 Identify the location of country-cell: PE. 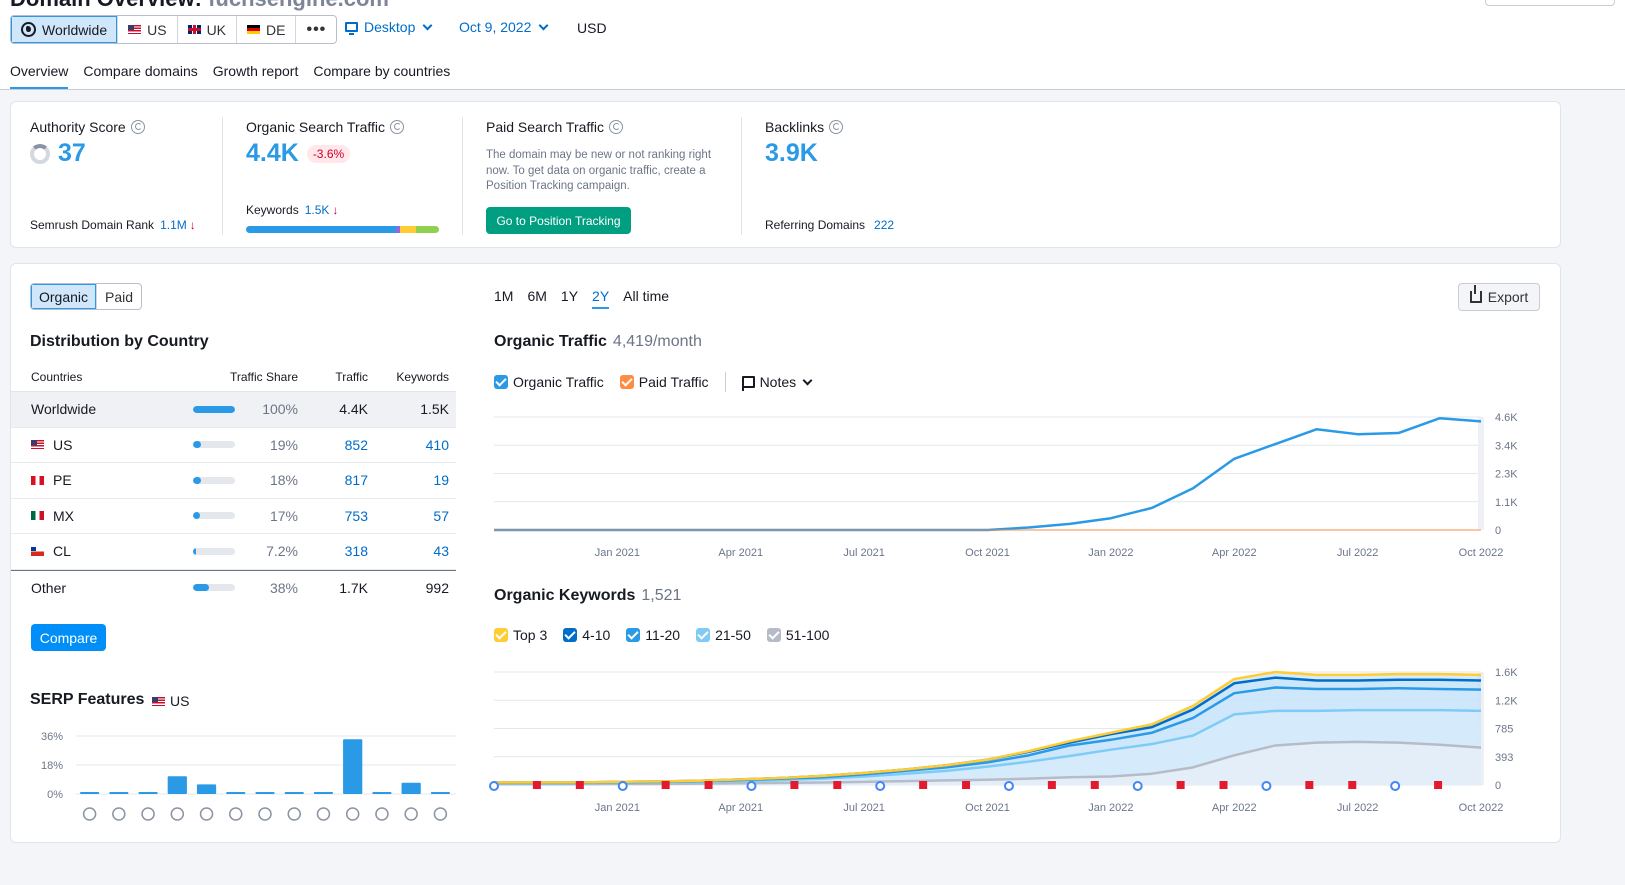
(102, 480).